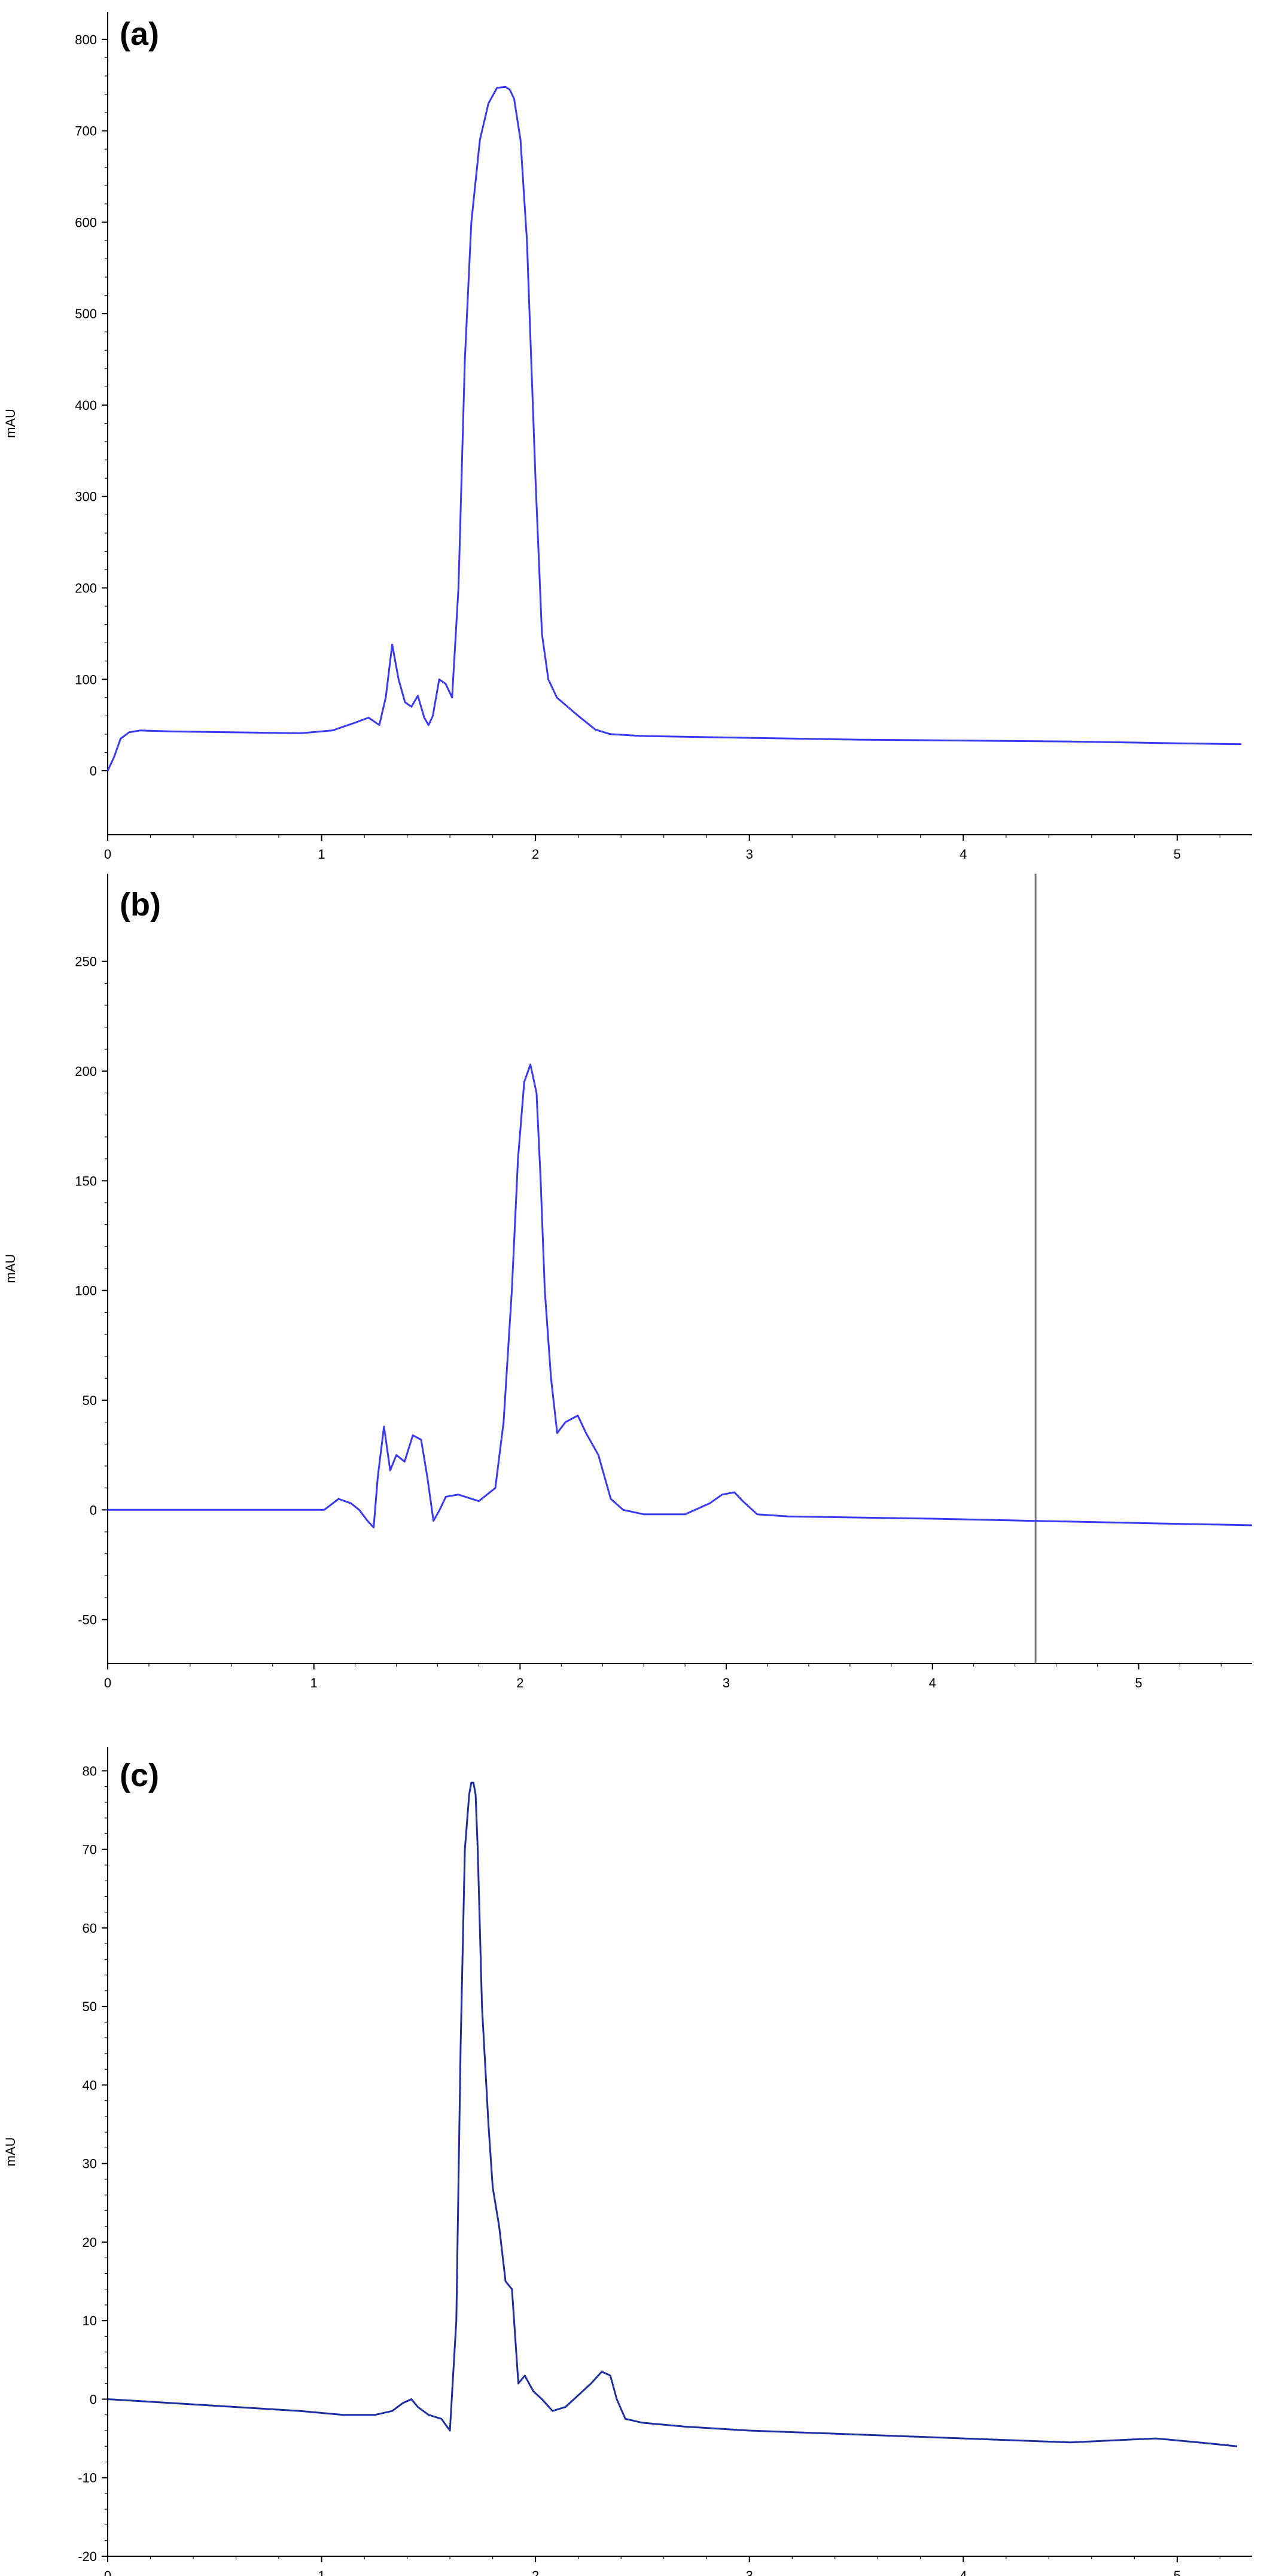 The height and width of the screenshot is (2576, 1273). Describe the element at coordinates (86, 405) in the screenshot. I see `y-tick-label: 400` at that location.